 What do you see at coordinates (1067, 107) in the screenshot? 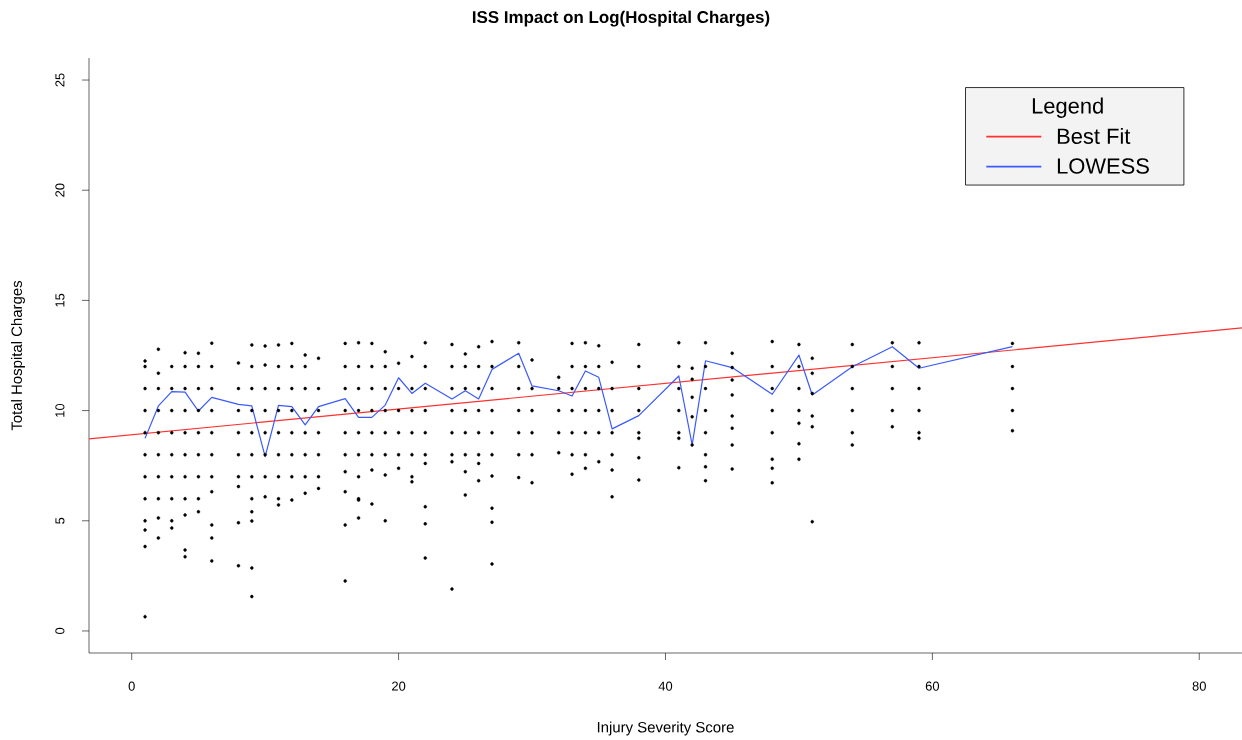
I see `legend-title: Legend` at bounding box center [1067, 107].